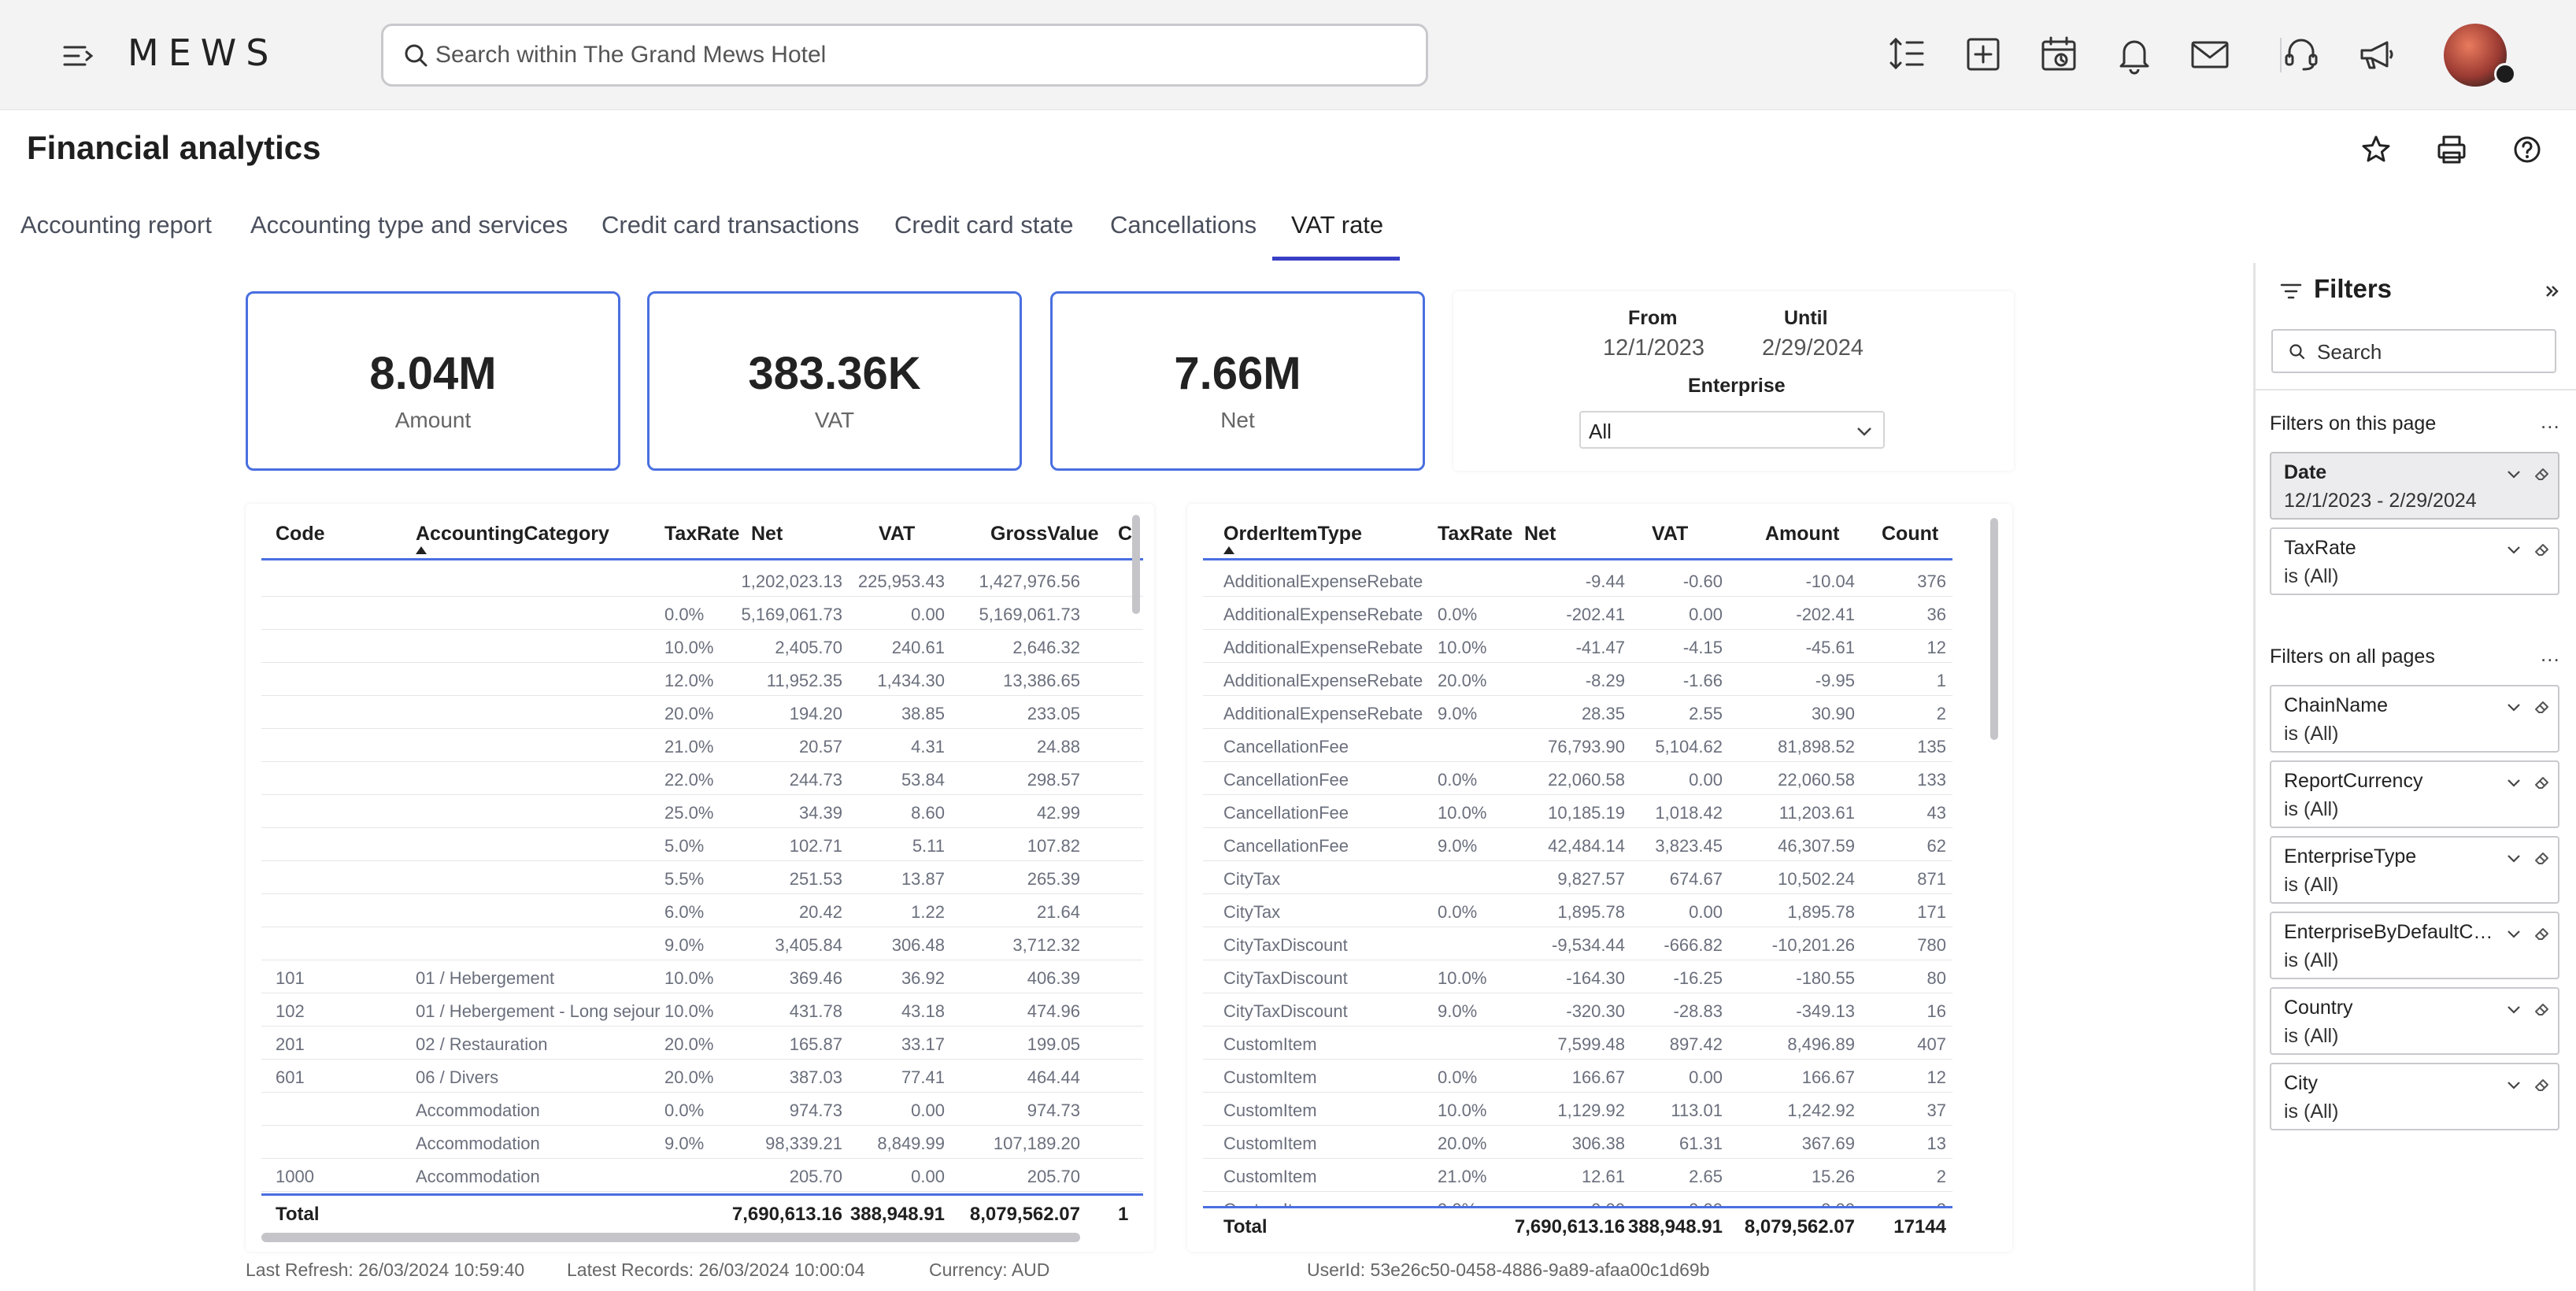  I want to click on table-row: Accommodation 0.0% 974.73 0.00 974.73, so click(702, 1110).